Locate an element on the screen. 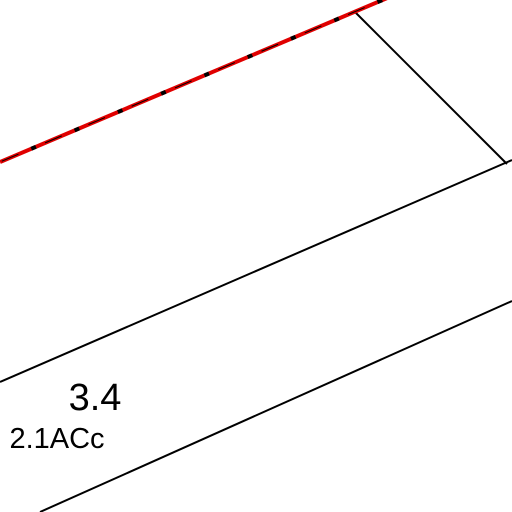 This screenshot has height=512, width=512. parcel-area: 3.4 is located at coordinates (95, 398).